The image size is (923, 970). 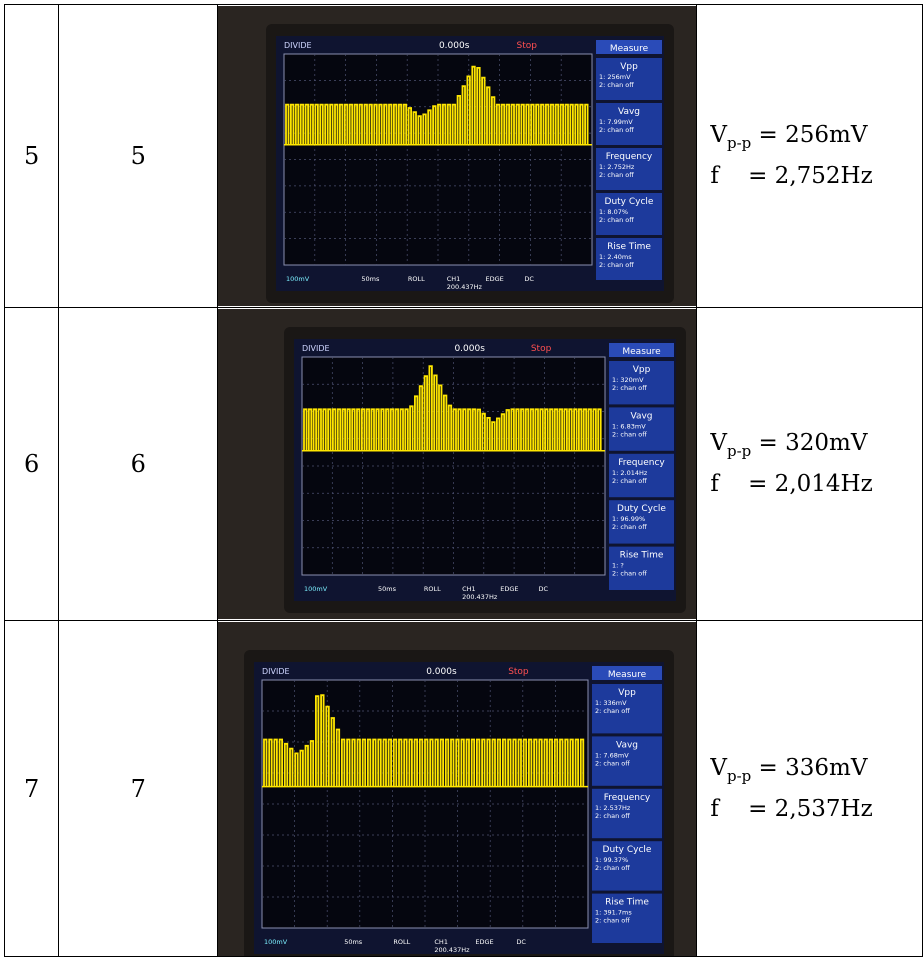 I want to click on row-index-cell: 5, so click(x=31, y=156).